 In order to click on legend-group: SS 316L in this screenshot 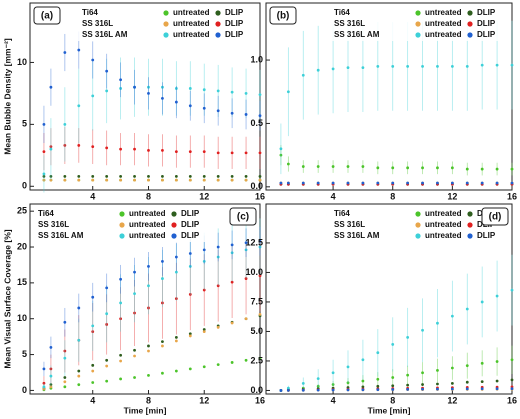, I will do `click(53, 224)`.